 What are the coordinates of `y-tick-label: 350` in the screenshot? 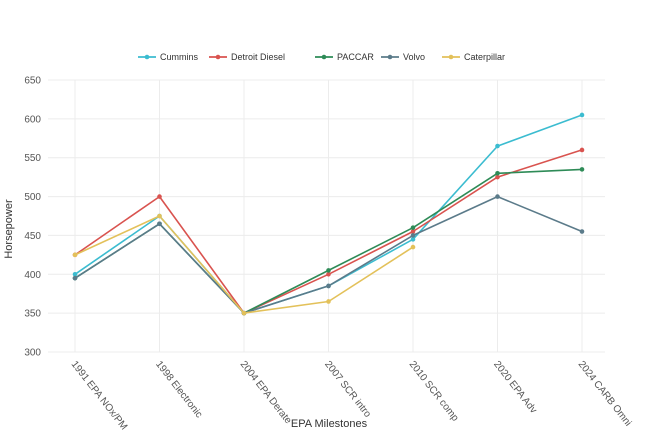 It's located at (32, 314).